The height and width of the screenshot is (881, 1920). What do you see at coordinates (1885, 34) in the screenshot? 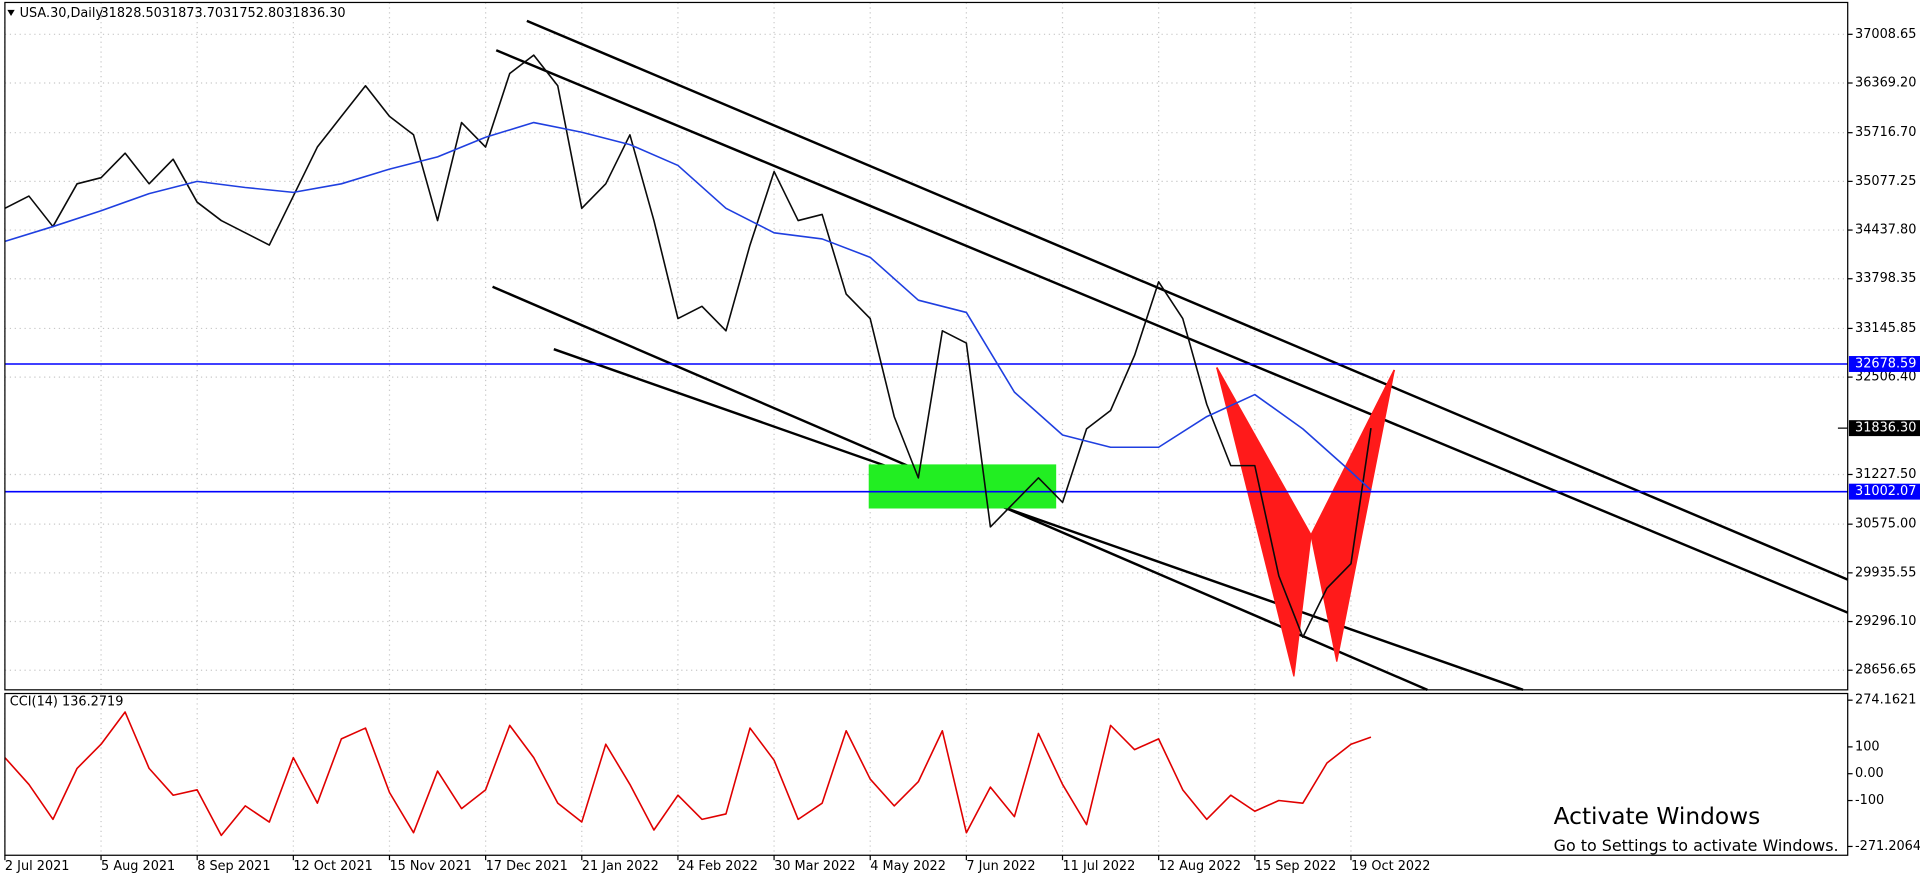
I see `y-tick-label: 37008.65` at bounding box center [1885, 34].